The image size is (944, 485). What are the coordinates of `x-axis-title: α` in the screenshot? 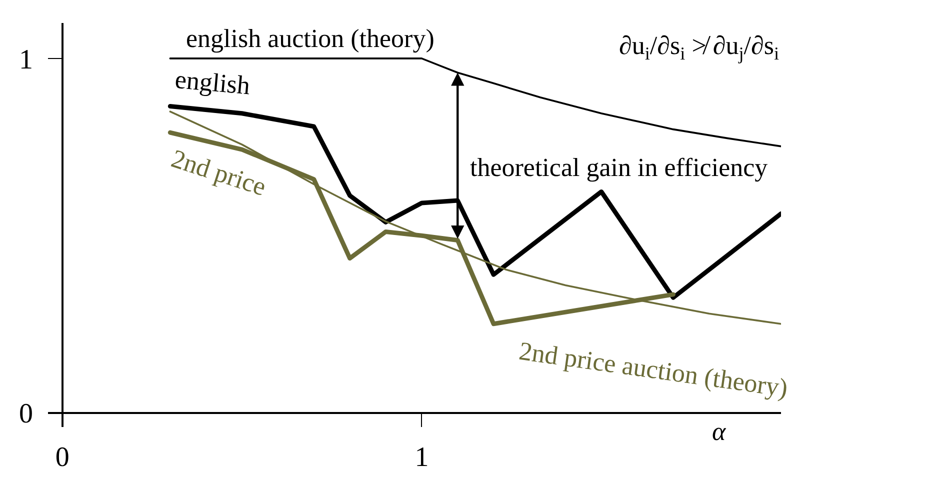 It's located at (719, 431).